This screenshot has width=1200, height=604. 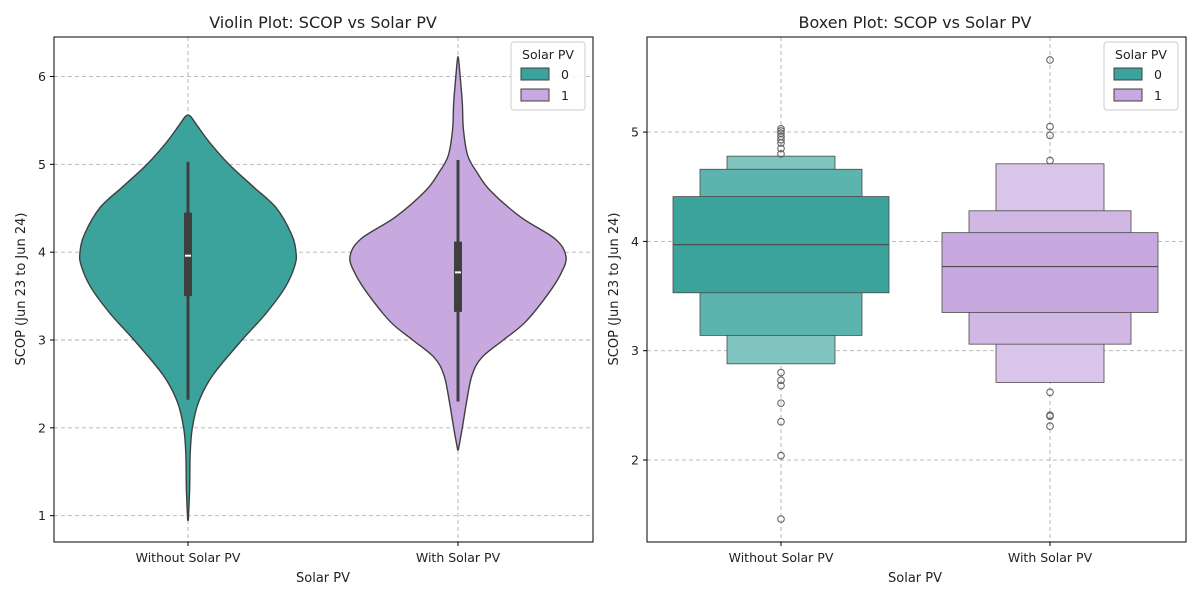 What do you see at coordinates (915, 22) in the screenshot?
I see `boxen-title: Boxen Plot: SCOP vs Solar PV` at bounding box center [915, 22].